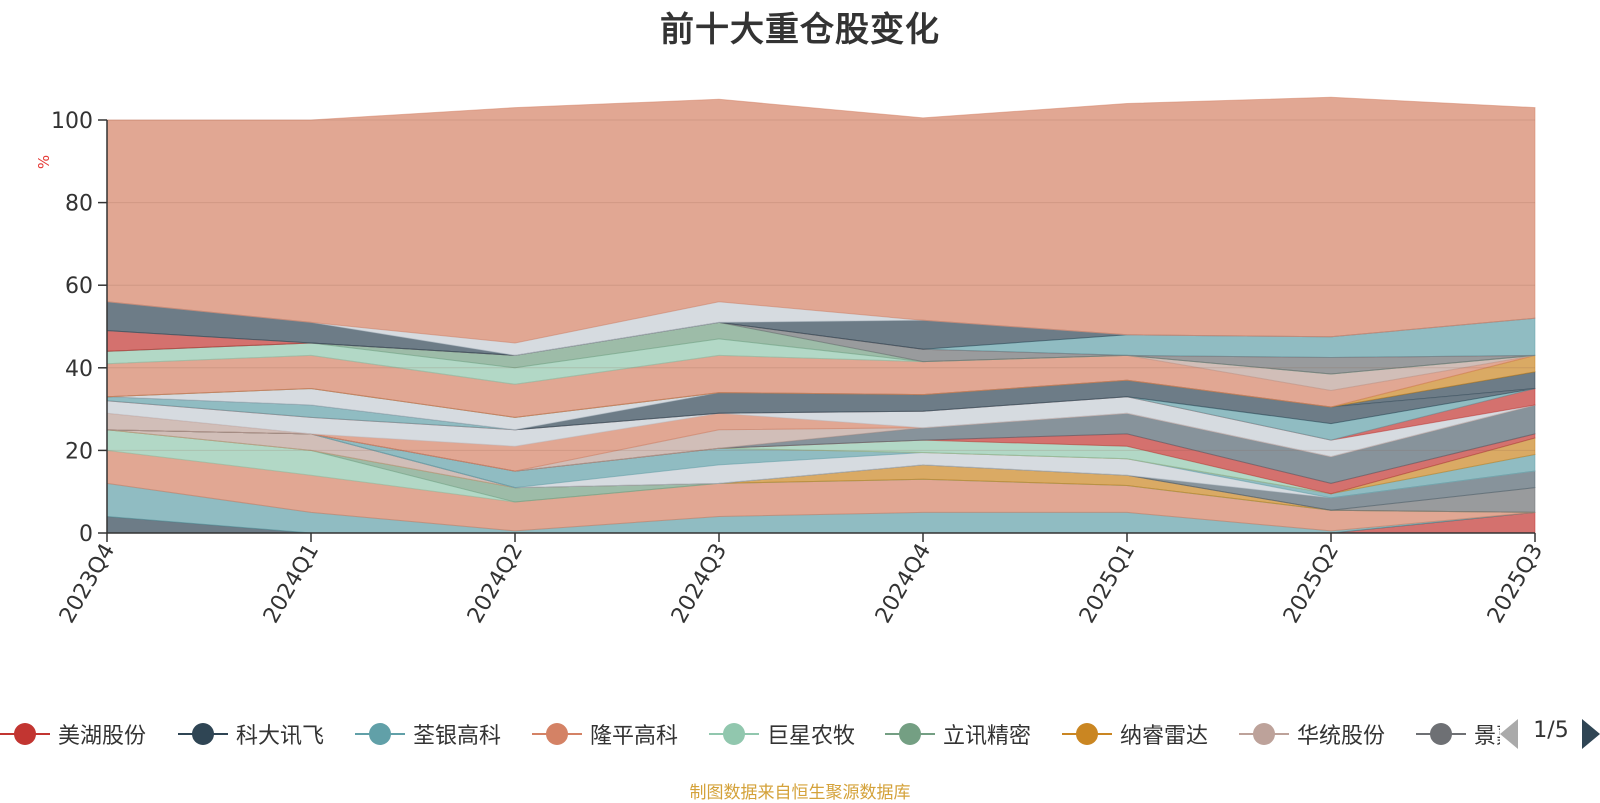  Describe the element at coordinates (44, 162) in the screenshot. I see `y-axis-label: %` at that location.